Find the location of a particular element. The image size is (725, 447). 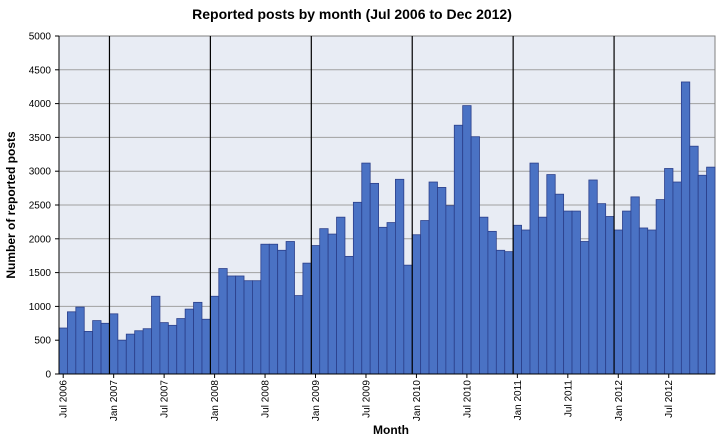

y-tick-label: 0 is located at coordinates (48, 375).